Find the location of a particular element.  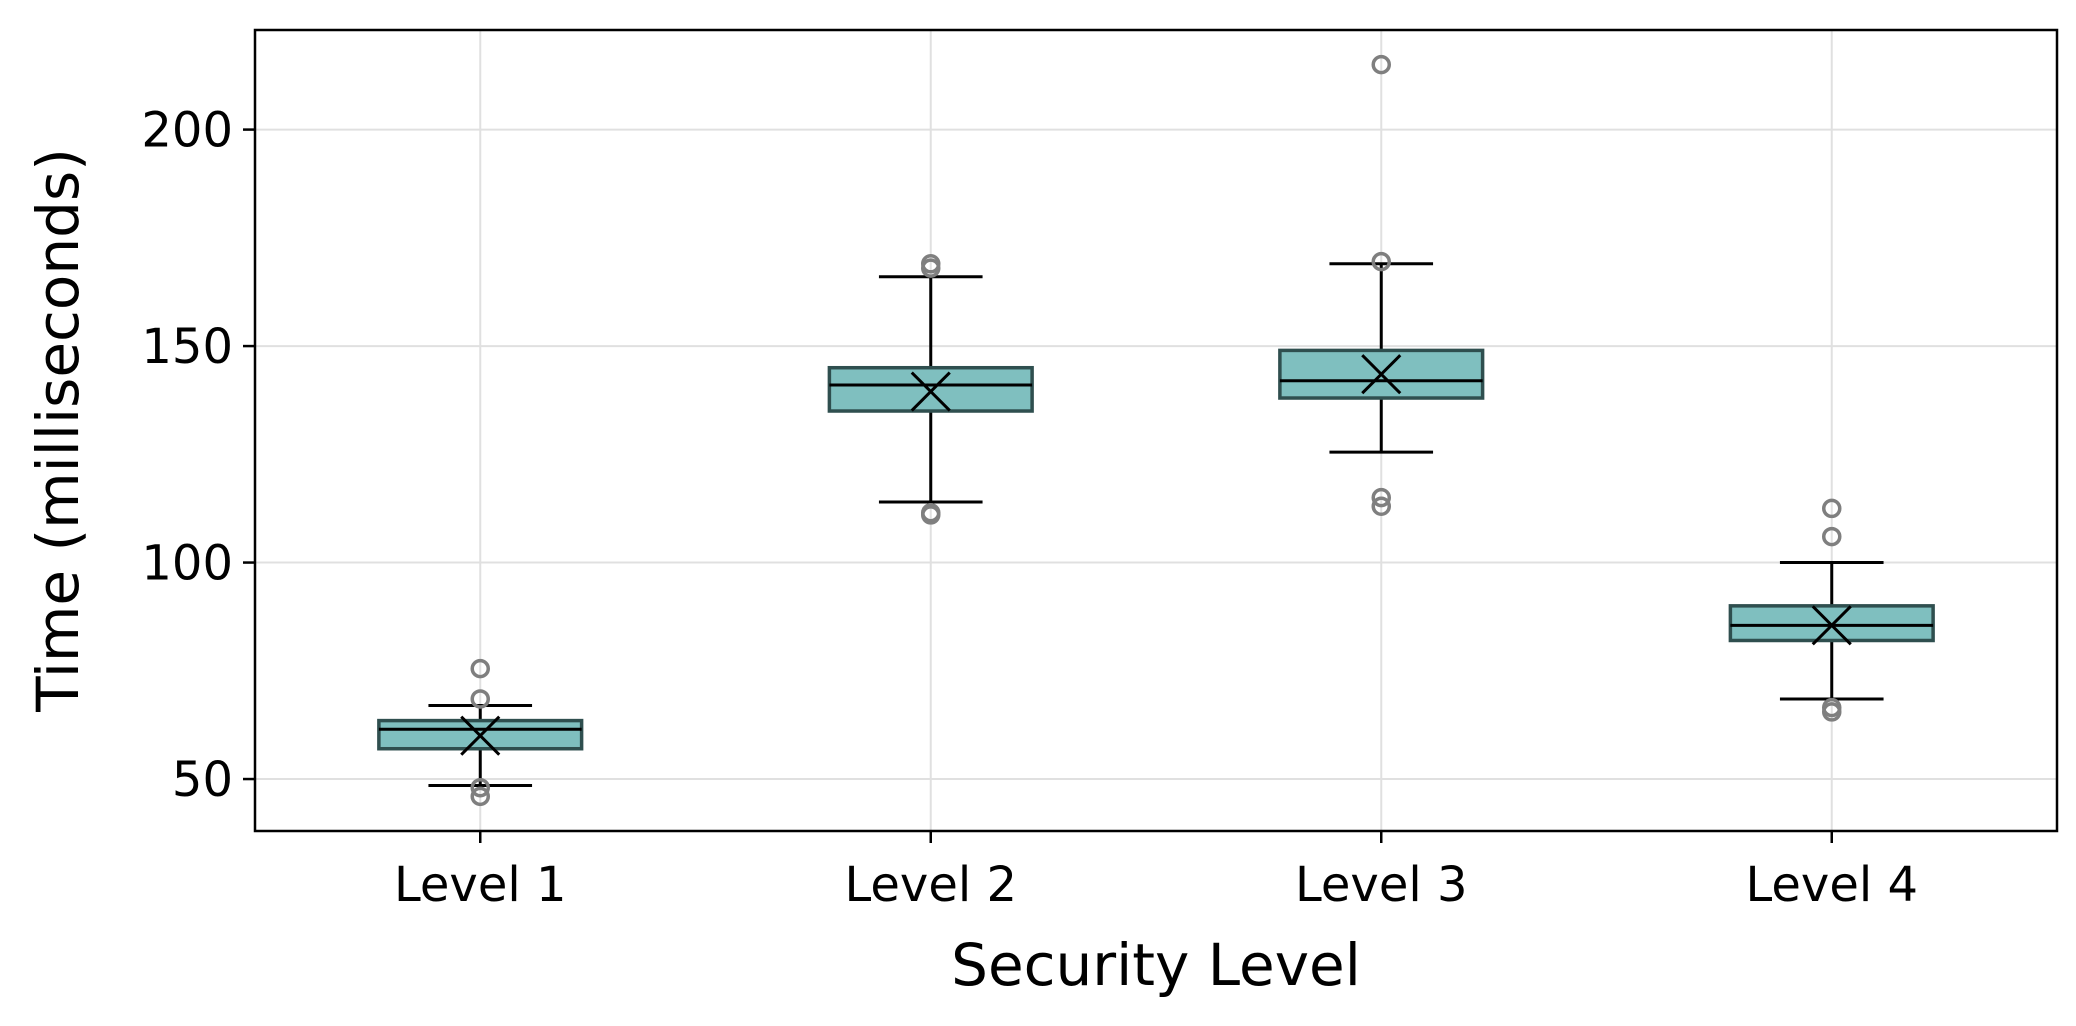

x-tick-label: Level 1 is located at coordinates (480, 885).